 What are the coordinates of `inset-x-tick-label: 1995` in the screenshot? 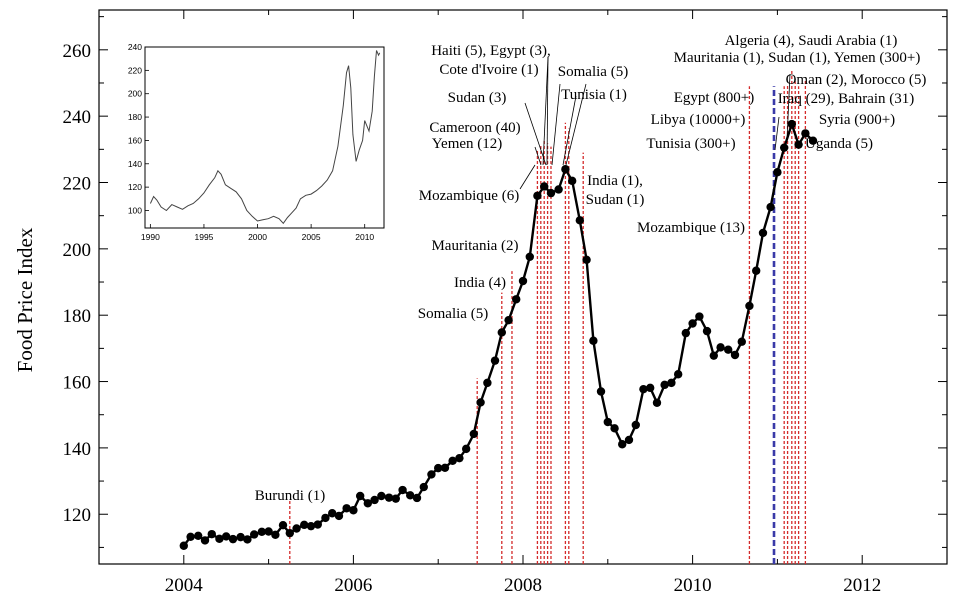 It's located at (203, 237).